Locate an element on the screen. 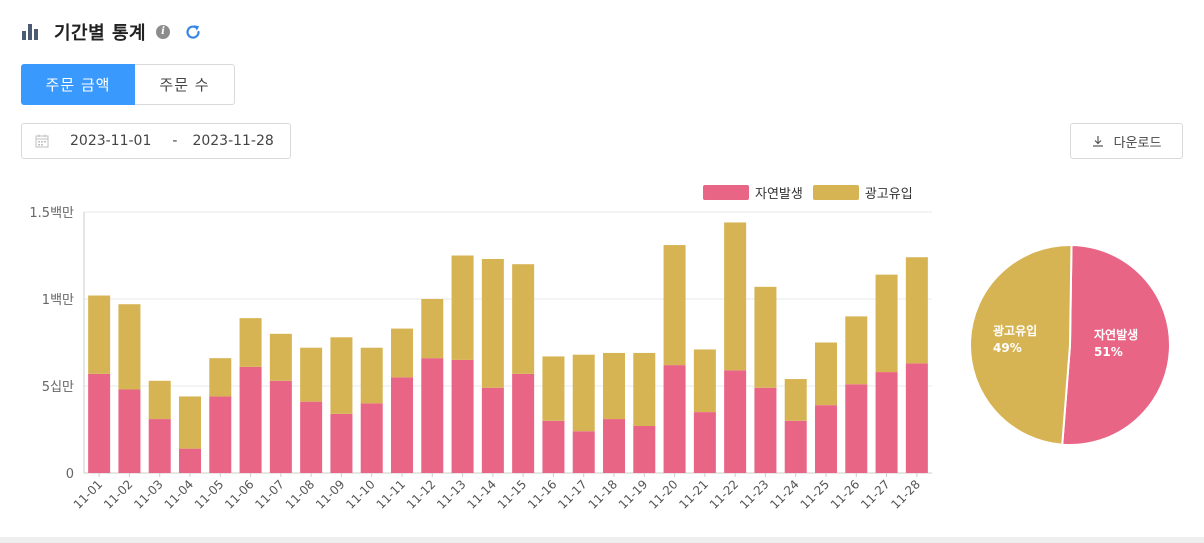 The height and width of the screenshot is (543, 1204). x-tick-label: 11-06 is located at coordinates (239, 494).